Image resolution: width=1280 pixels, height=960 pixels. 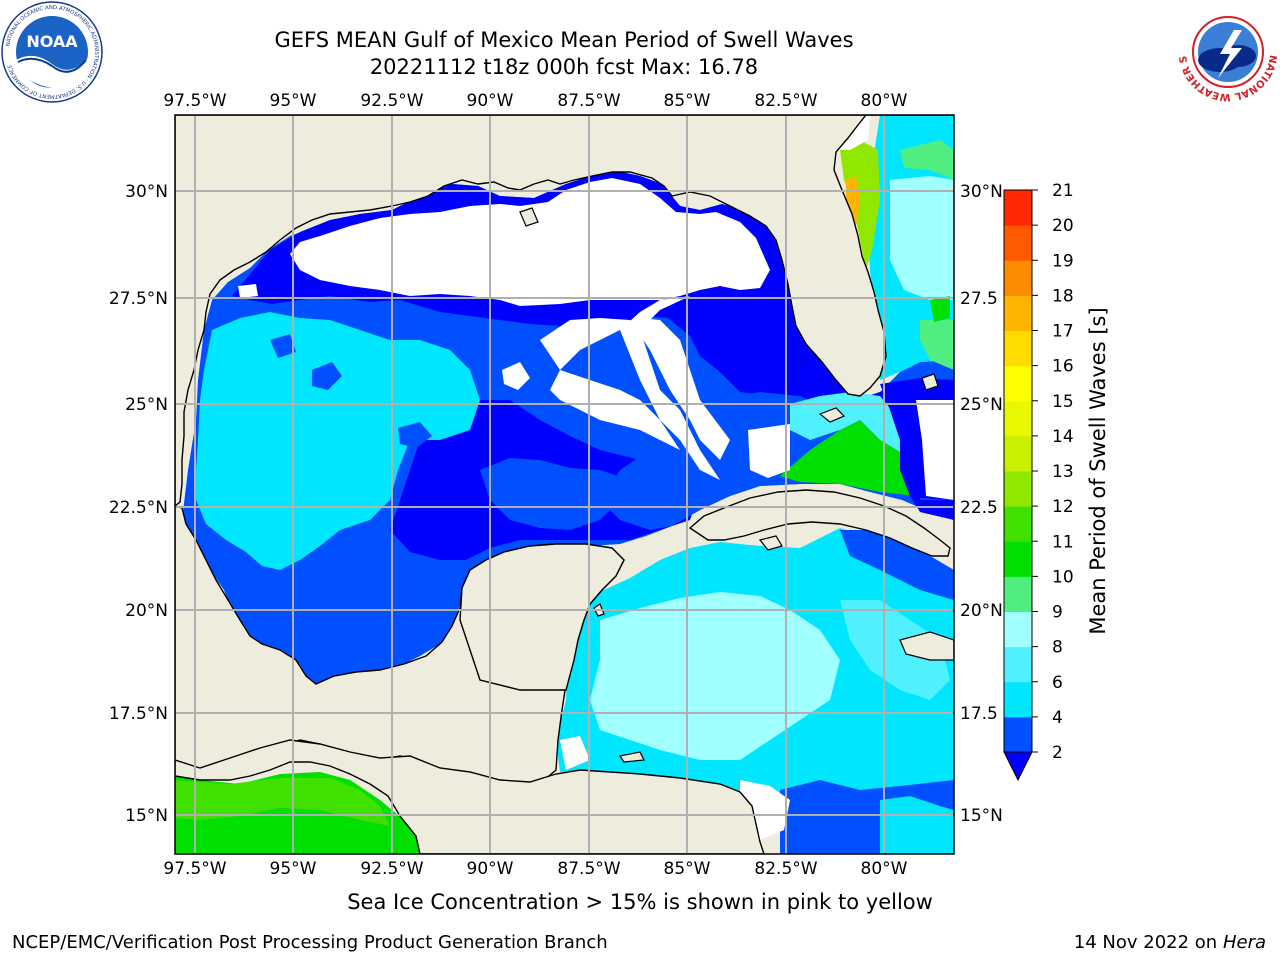 I want to click on noaa-logo-text: NOAA, so click(x=52, y=41).